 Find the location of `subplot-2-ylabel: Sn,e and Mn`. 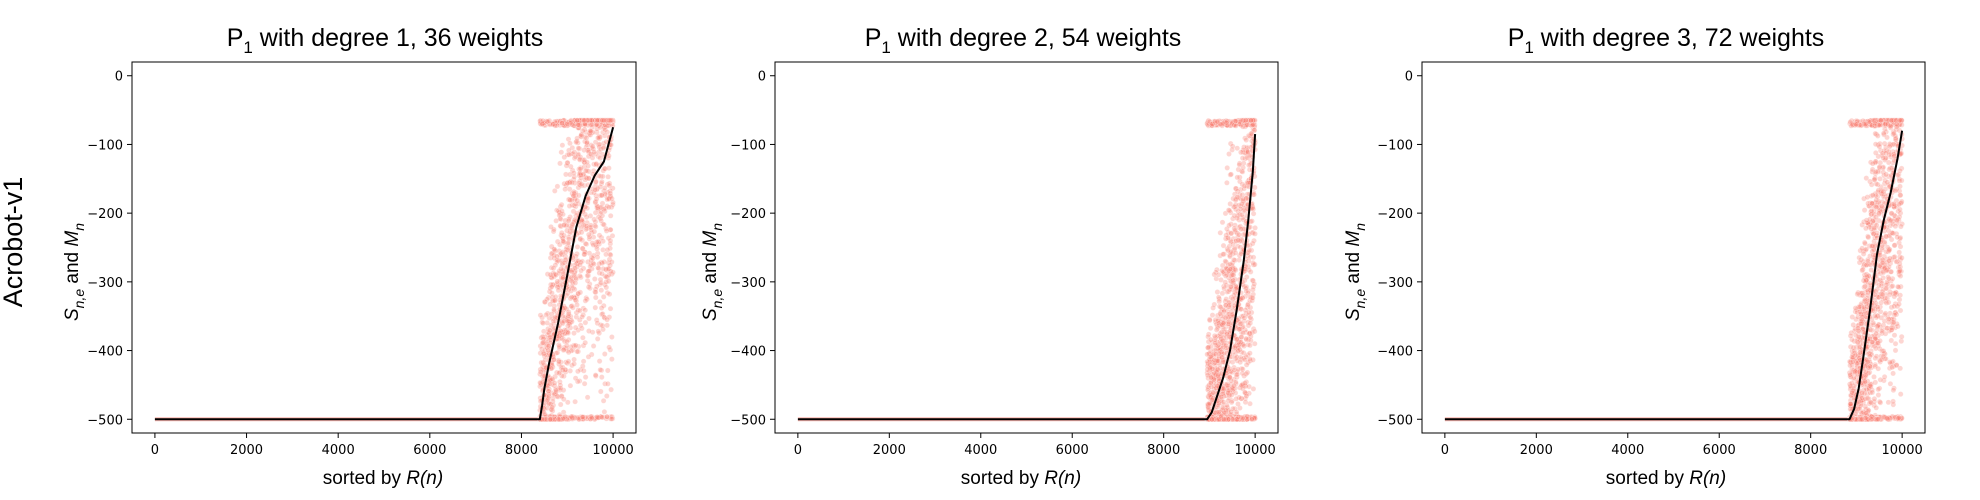

subplot-2-ylabel: Sn,e and Mn is located at coordinates (712, 272).